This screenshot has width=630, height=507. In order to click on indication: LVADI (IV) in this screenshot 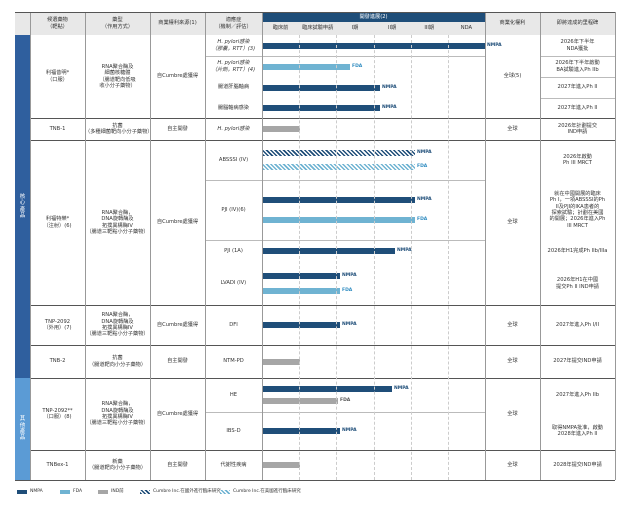, I will do `click(233, 283)`.